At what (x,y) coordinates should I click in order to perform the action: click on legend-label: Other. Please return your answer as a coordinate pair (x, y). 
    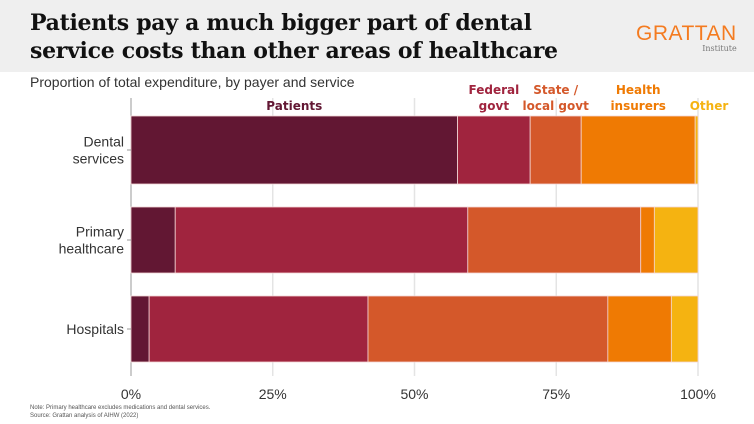
    Looking at the image, I should click on (709, 106).